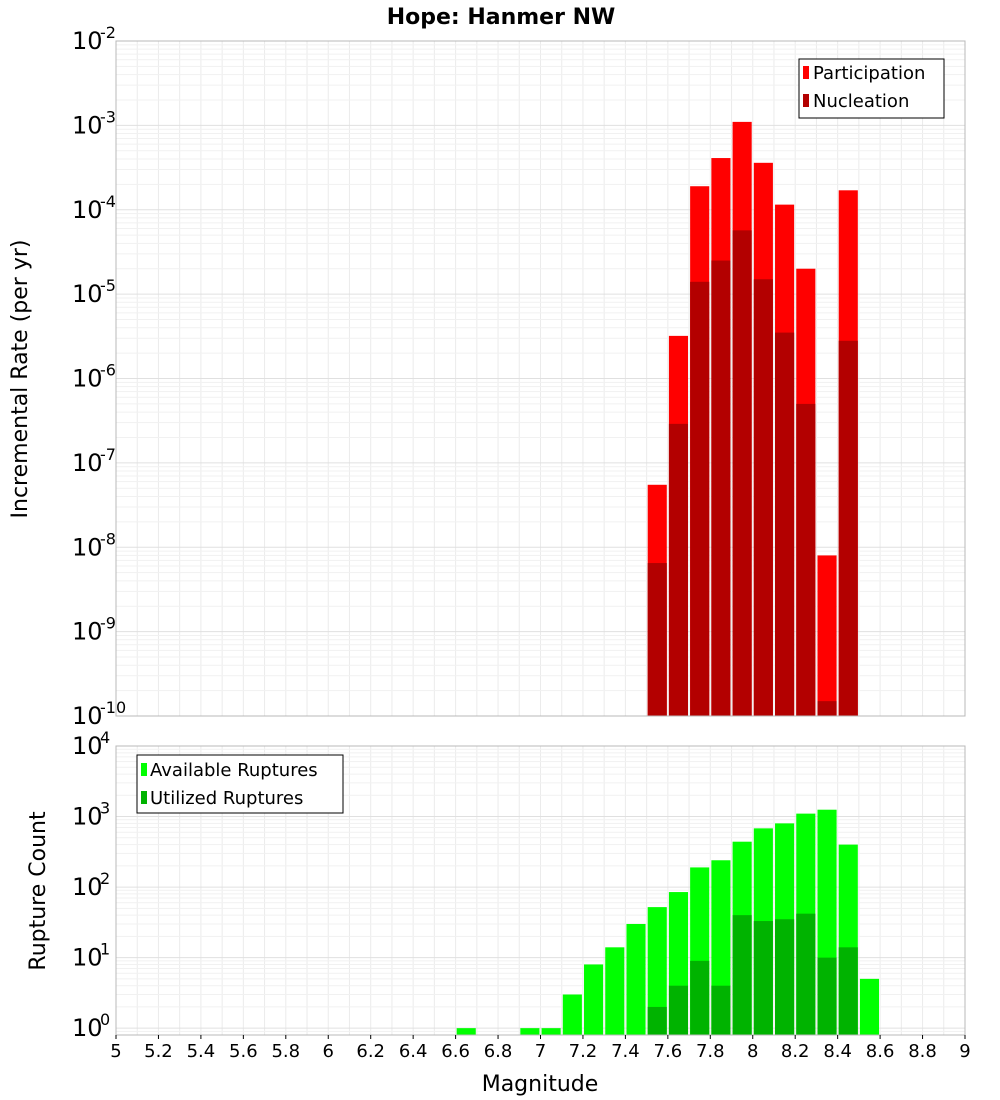  Describe the element at coordinates (668, 922) in the screenshot. I see `bottom-bars` at that location.